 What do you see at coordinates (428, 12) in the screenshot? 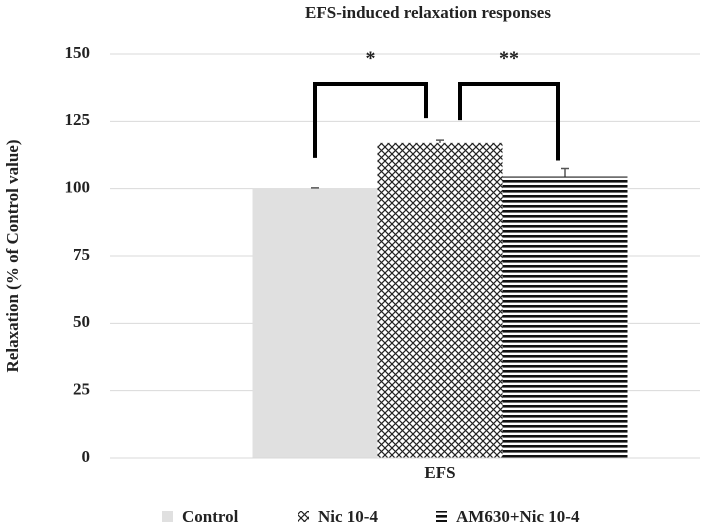
I see `chart-title: EFS-induced relaxation responses` at bounding box center [428, 12].